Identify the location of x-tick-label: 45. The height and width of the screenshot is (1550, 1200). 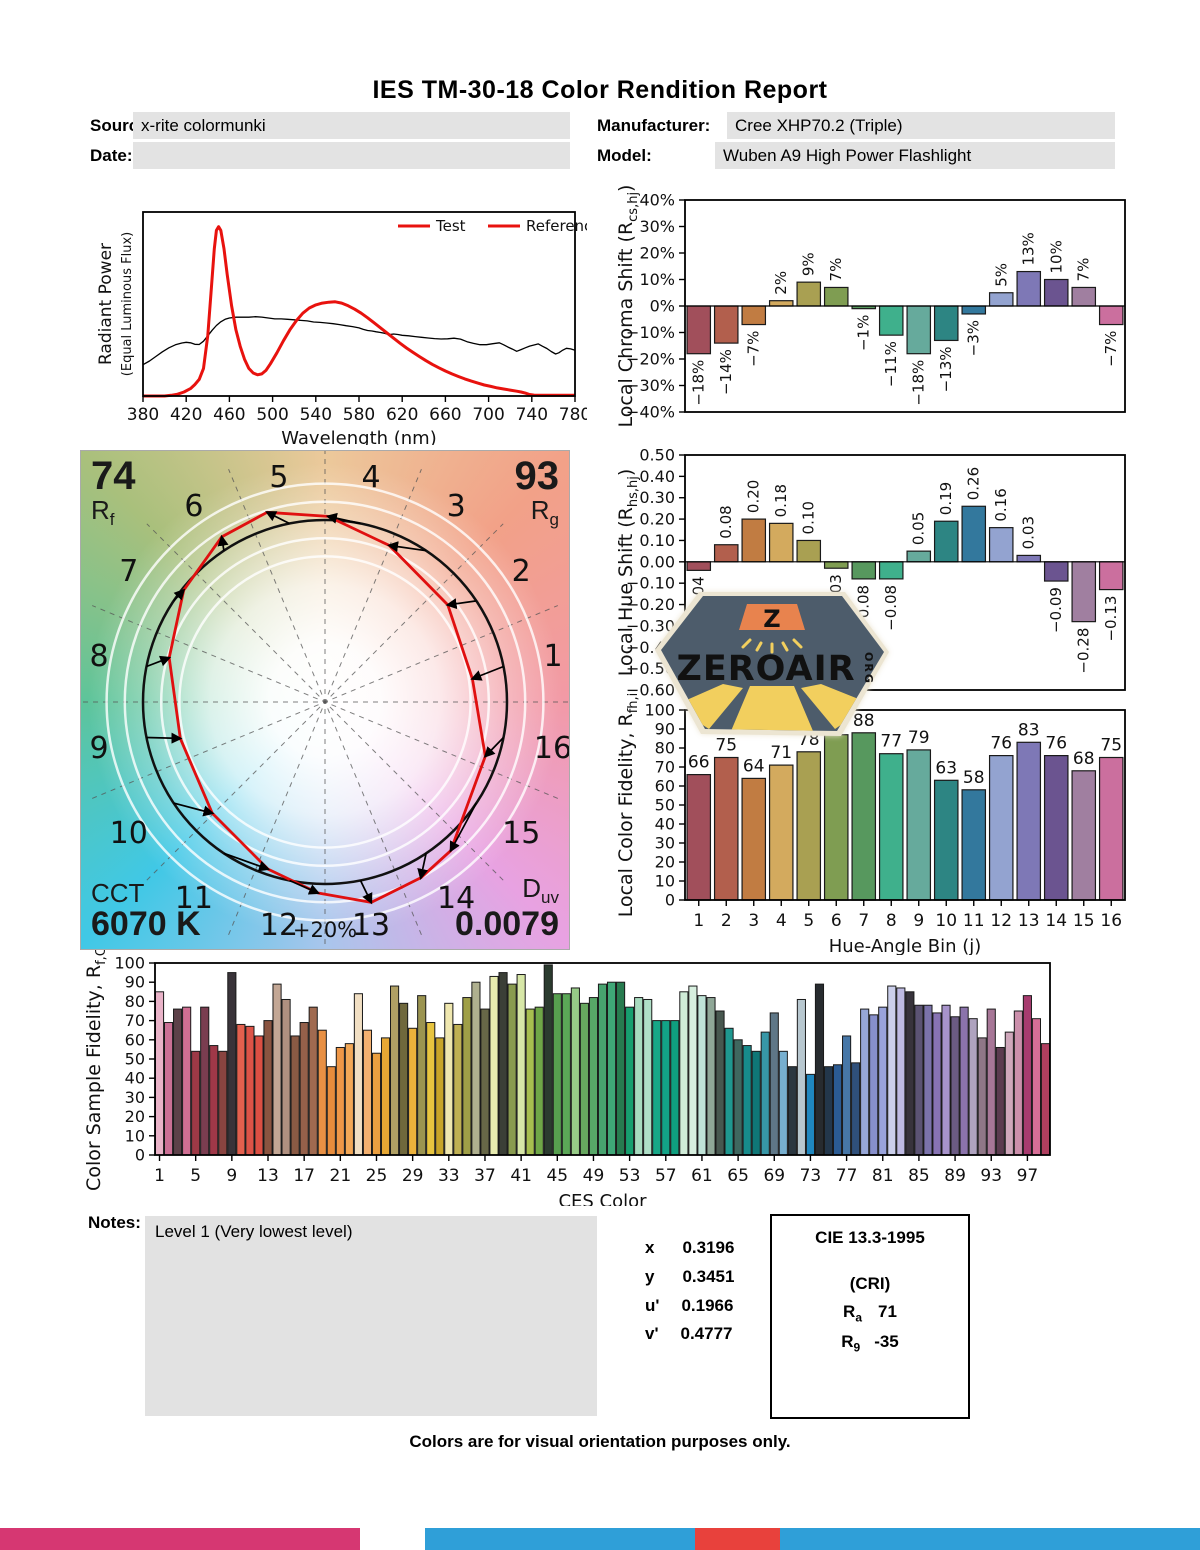
(557, 1176).